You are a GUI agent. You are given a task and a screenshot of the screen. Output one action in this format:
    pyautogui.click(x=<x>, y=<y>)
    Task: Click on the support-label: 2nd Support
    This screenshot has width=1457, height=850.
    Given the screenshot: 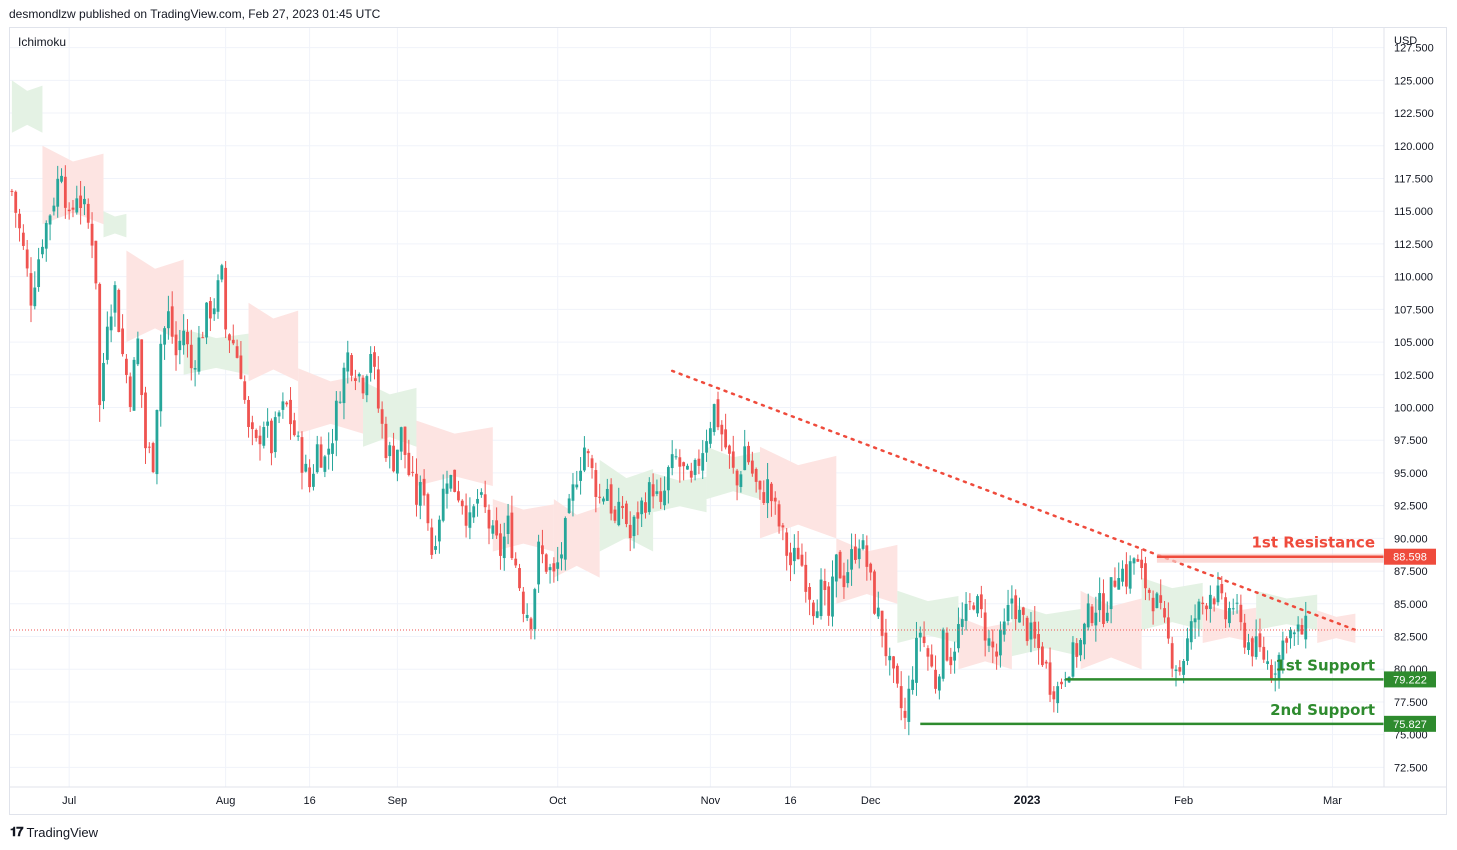 What is the action you would take?
    pyautogui.click(x=1322, y=710)
    